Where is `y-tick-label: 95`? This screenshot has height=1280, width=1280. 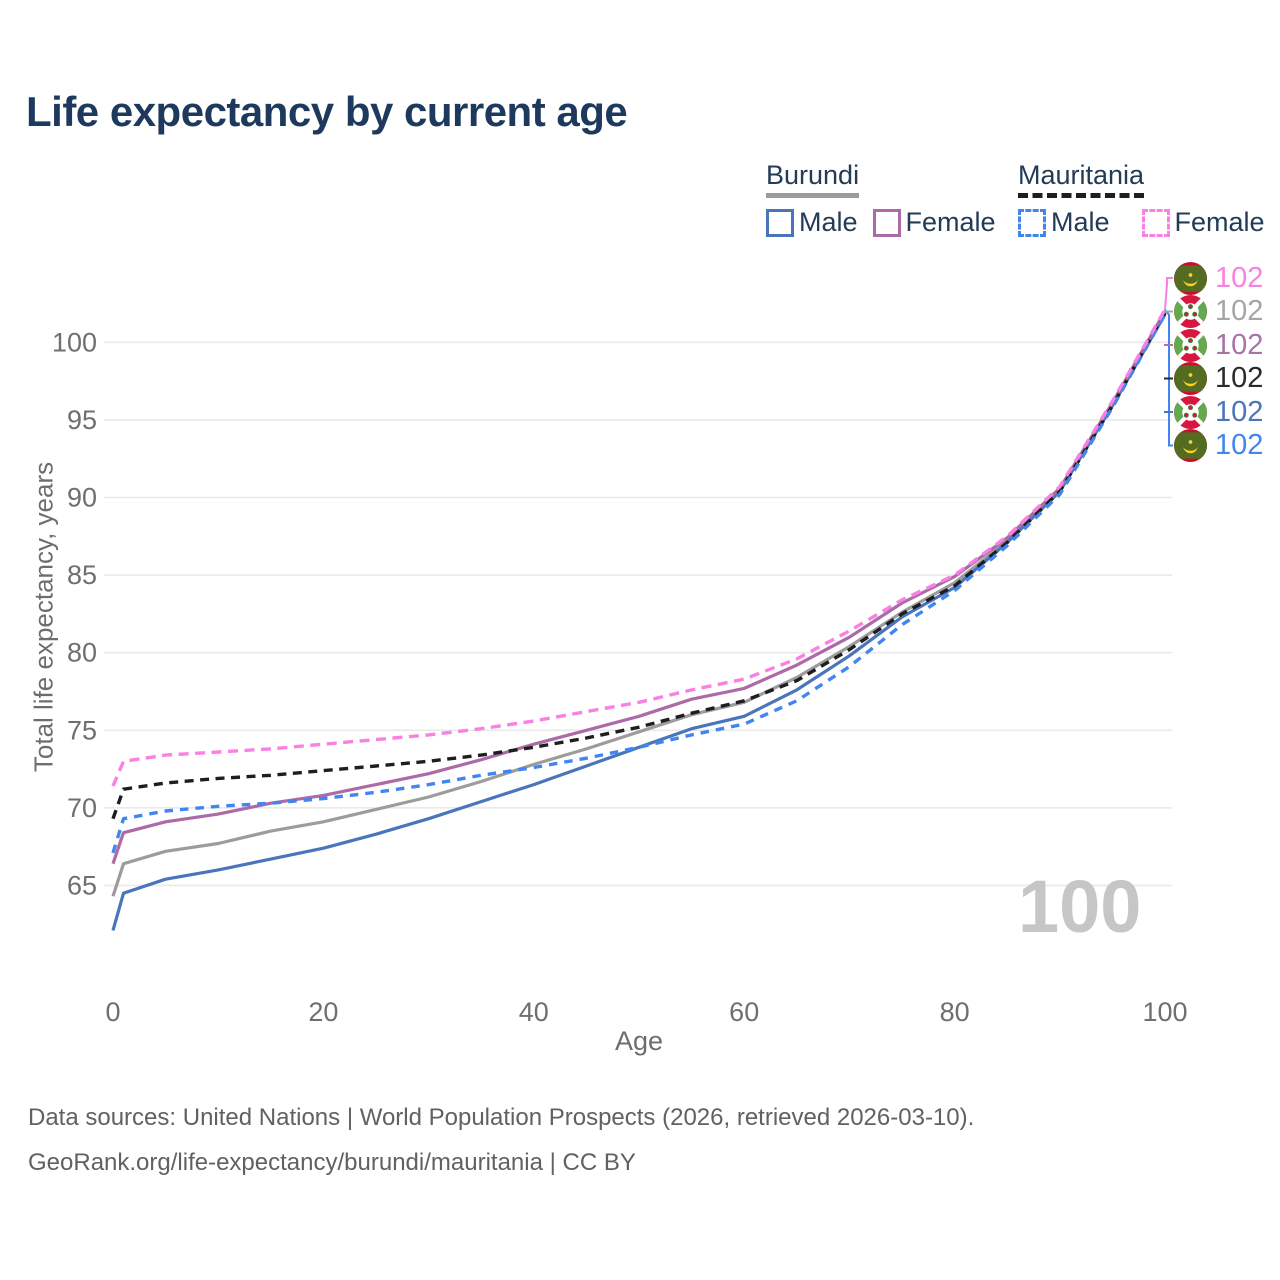 y-tick-label: 95 is located at coordinates (82, 420).